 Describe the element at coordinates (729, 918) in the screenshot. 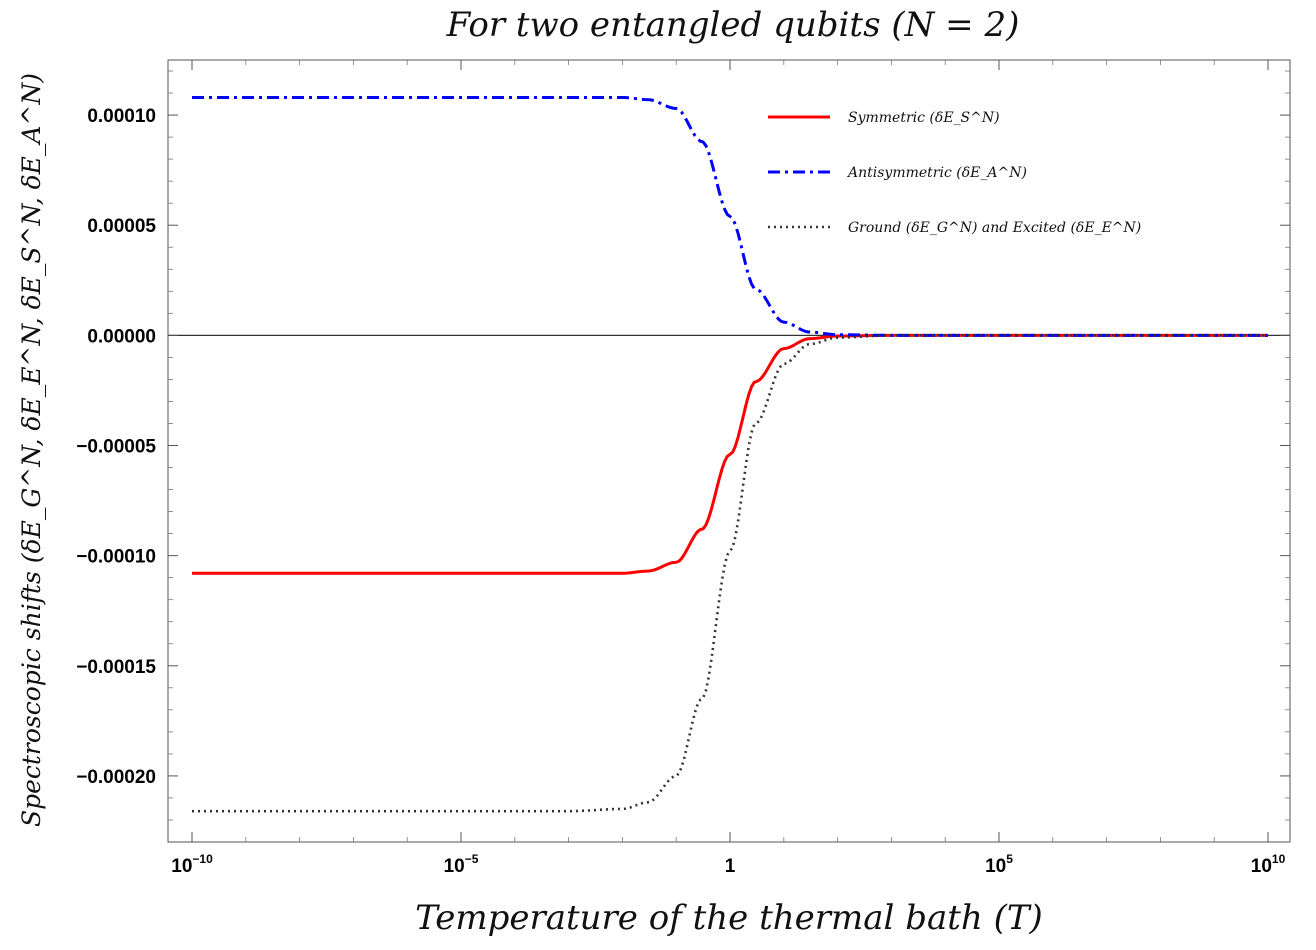

I see `x-axis-label: Temperature of the thermal bath (T)` at that location.